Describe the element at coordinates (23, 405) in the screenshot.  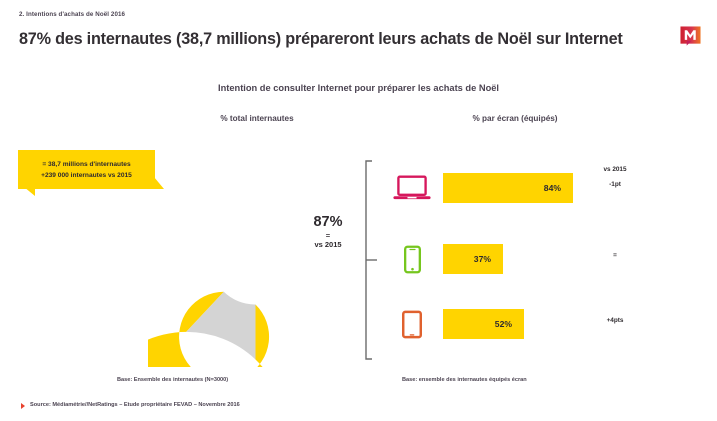
I see `source-bullet-icon` at that location.